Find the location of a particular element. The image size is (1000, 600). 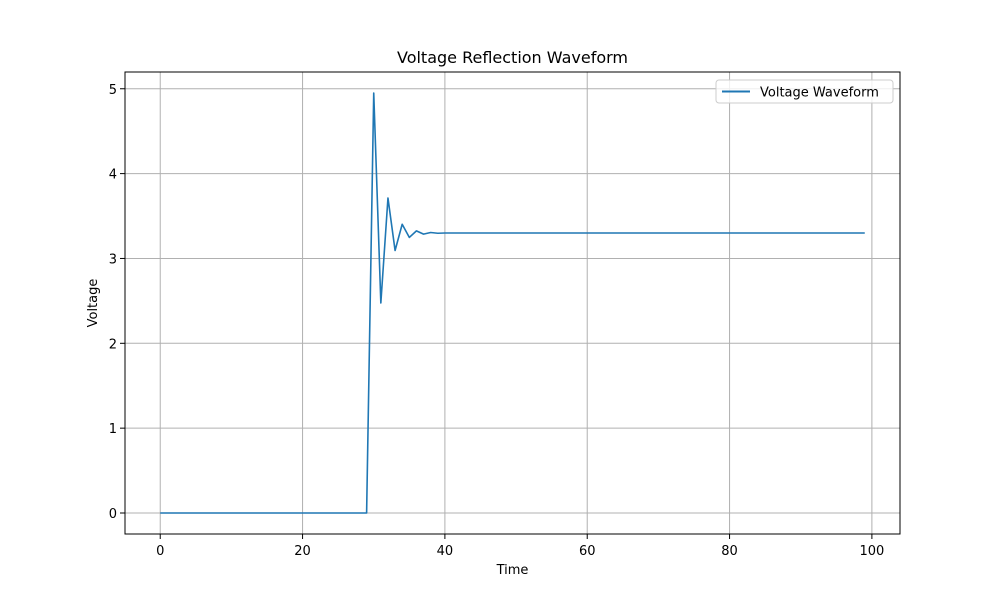

y-tick-label: 2 is located at coordinates (113, 344).